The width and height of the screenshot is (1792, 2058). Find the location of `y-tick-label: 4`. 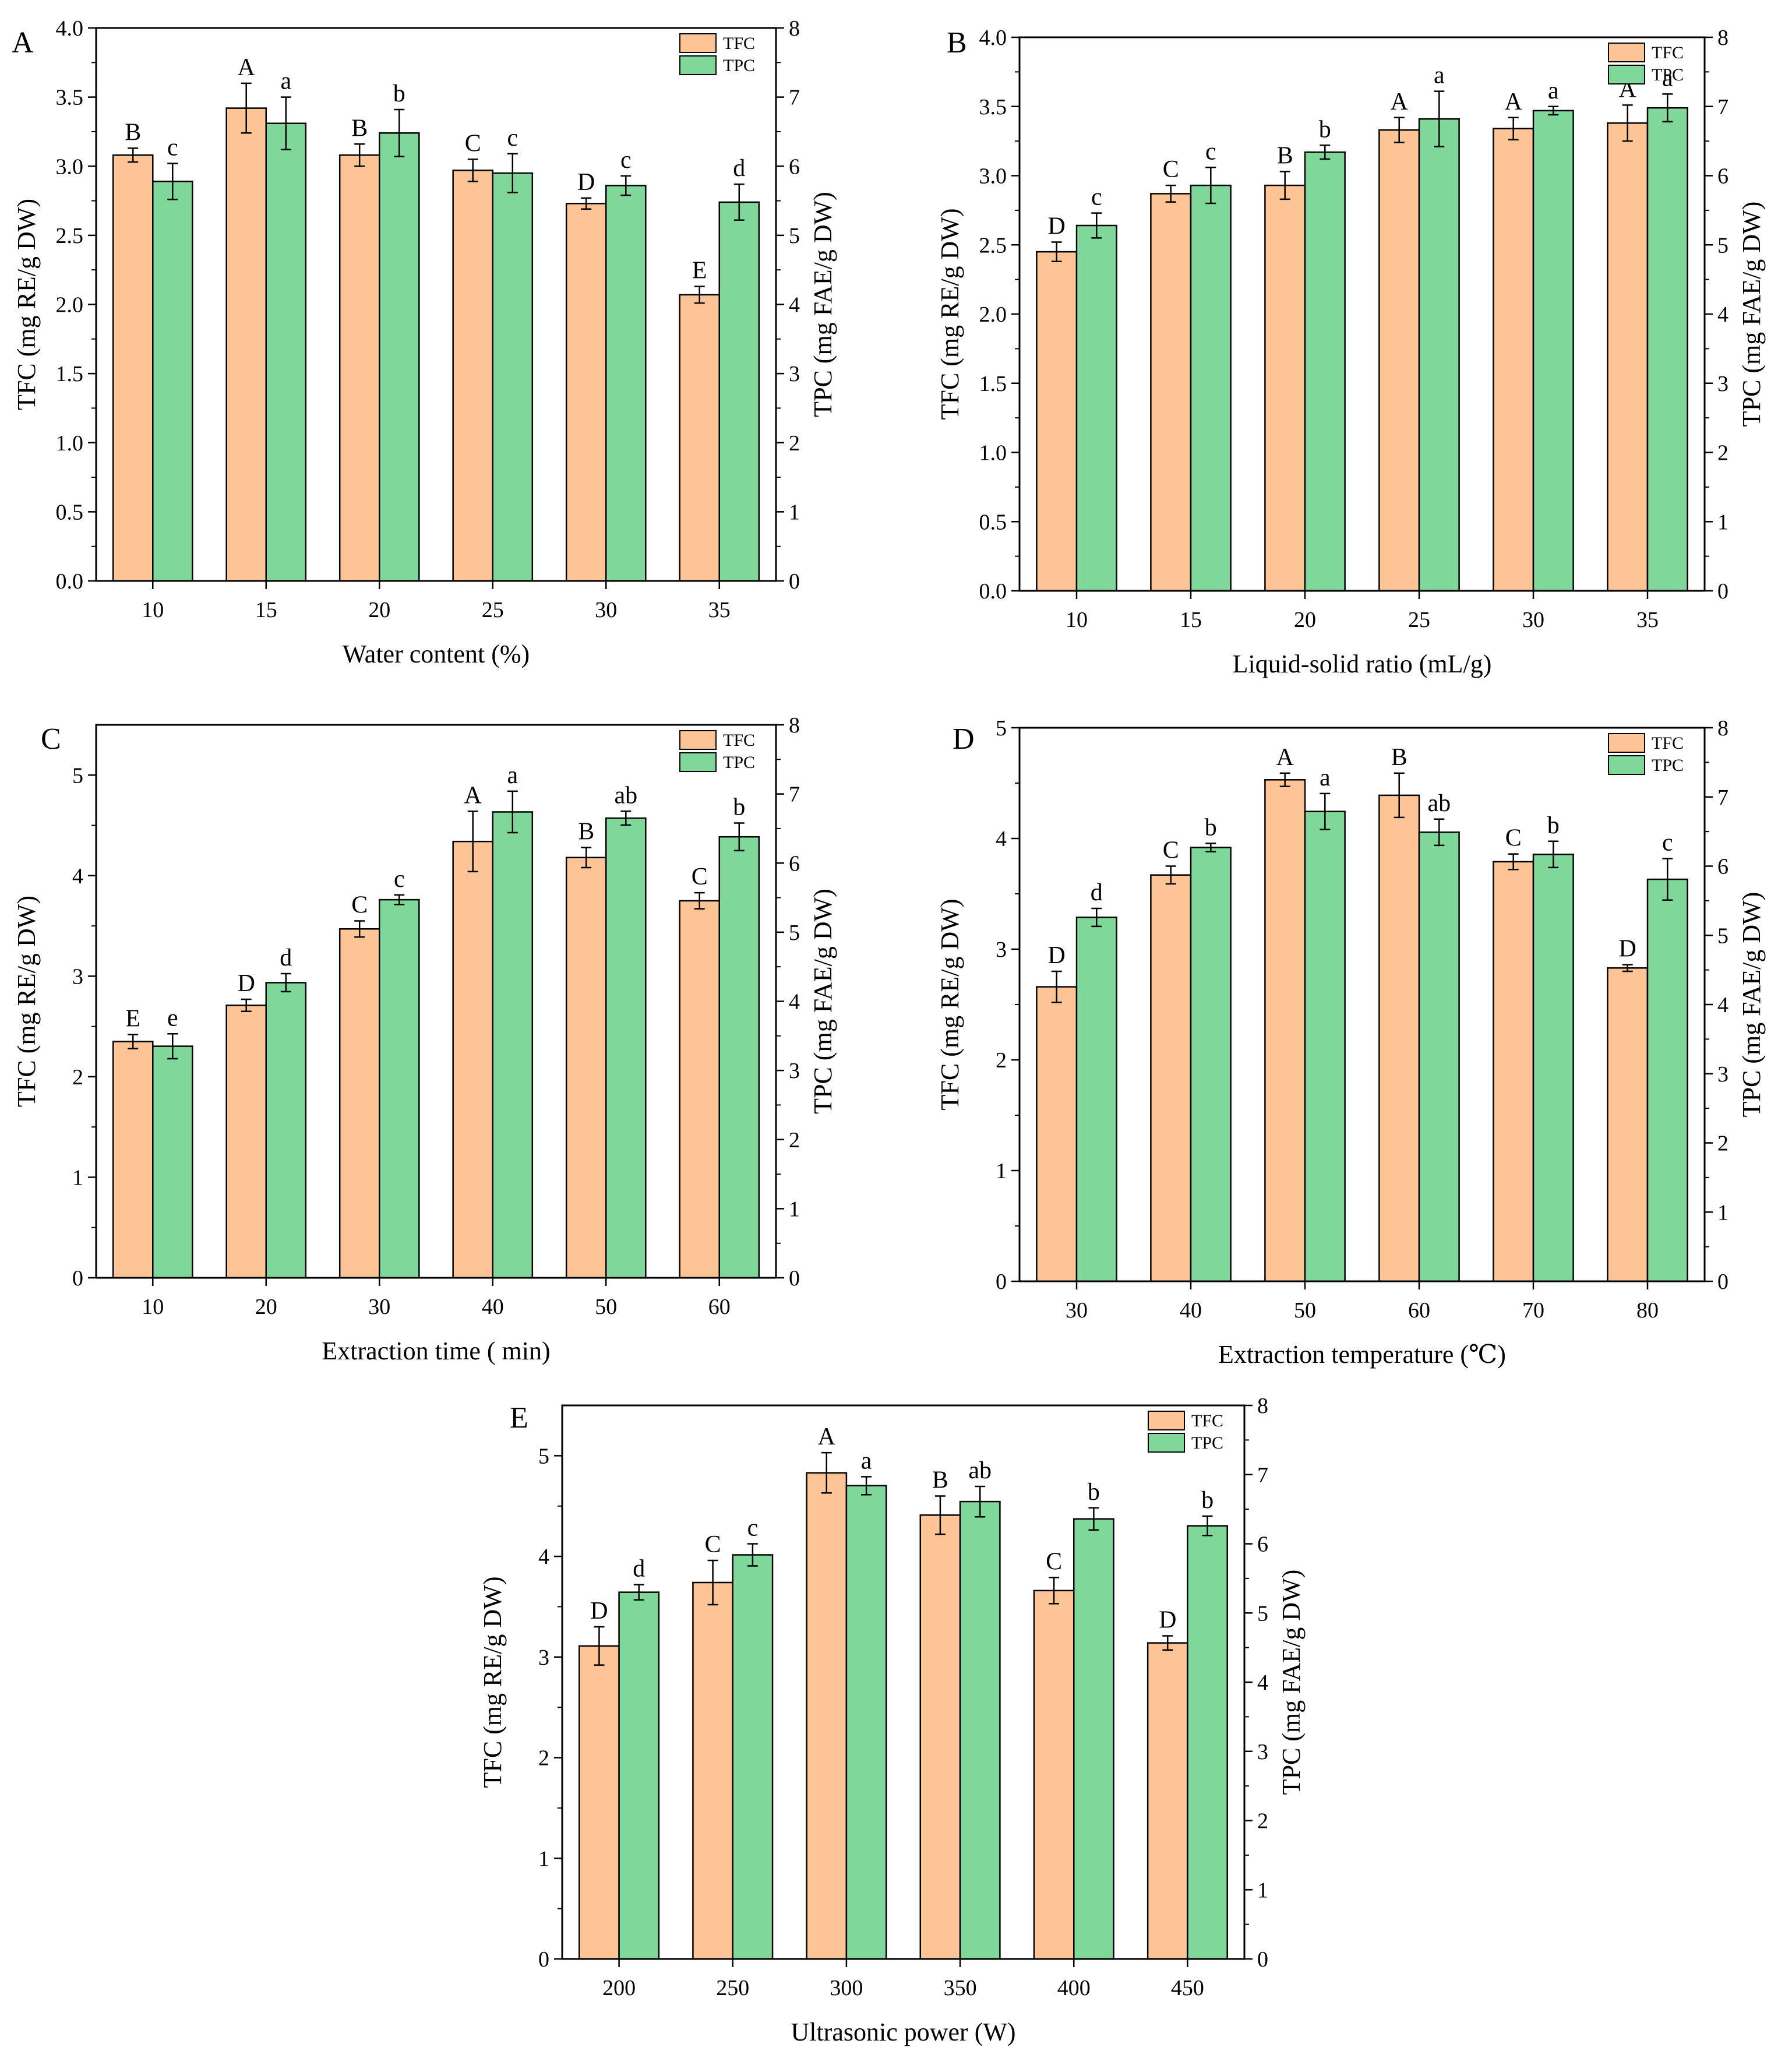

y-tick-label: 4 is located at coordinates (78, 876).